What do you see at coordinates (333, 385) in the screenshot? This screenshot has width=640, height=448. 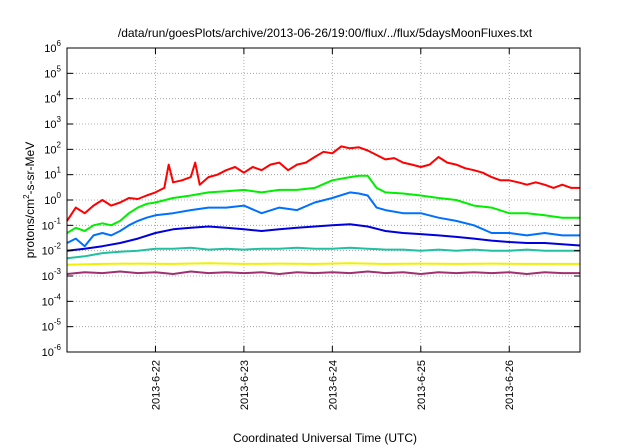 I see `x-tick-label: 2013-6-24` at bounding box center [333, 385].